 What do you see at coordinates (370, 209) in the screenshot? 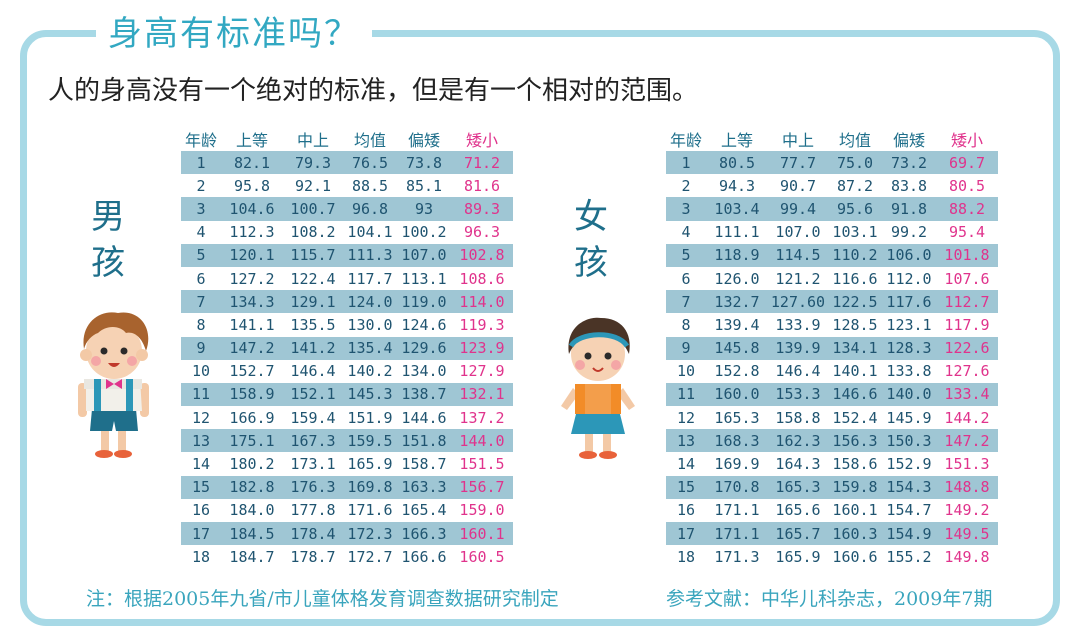
I see `cell-mean: 96.8` at bounding box center [370, 209].